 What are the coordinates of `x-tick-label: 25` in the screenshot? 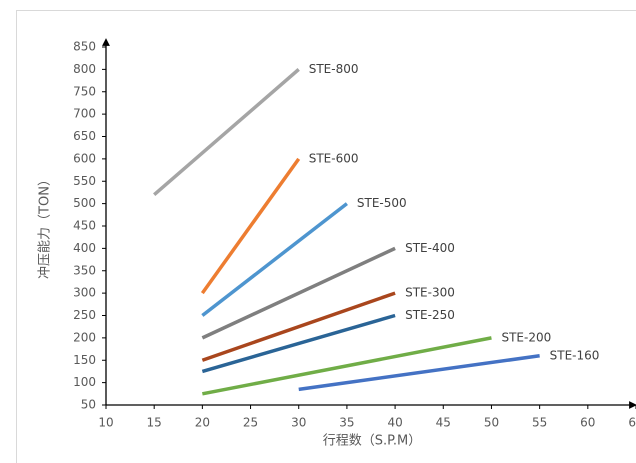 It's located at (250, 423).